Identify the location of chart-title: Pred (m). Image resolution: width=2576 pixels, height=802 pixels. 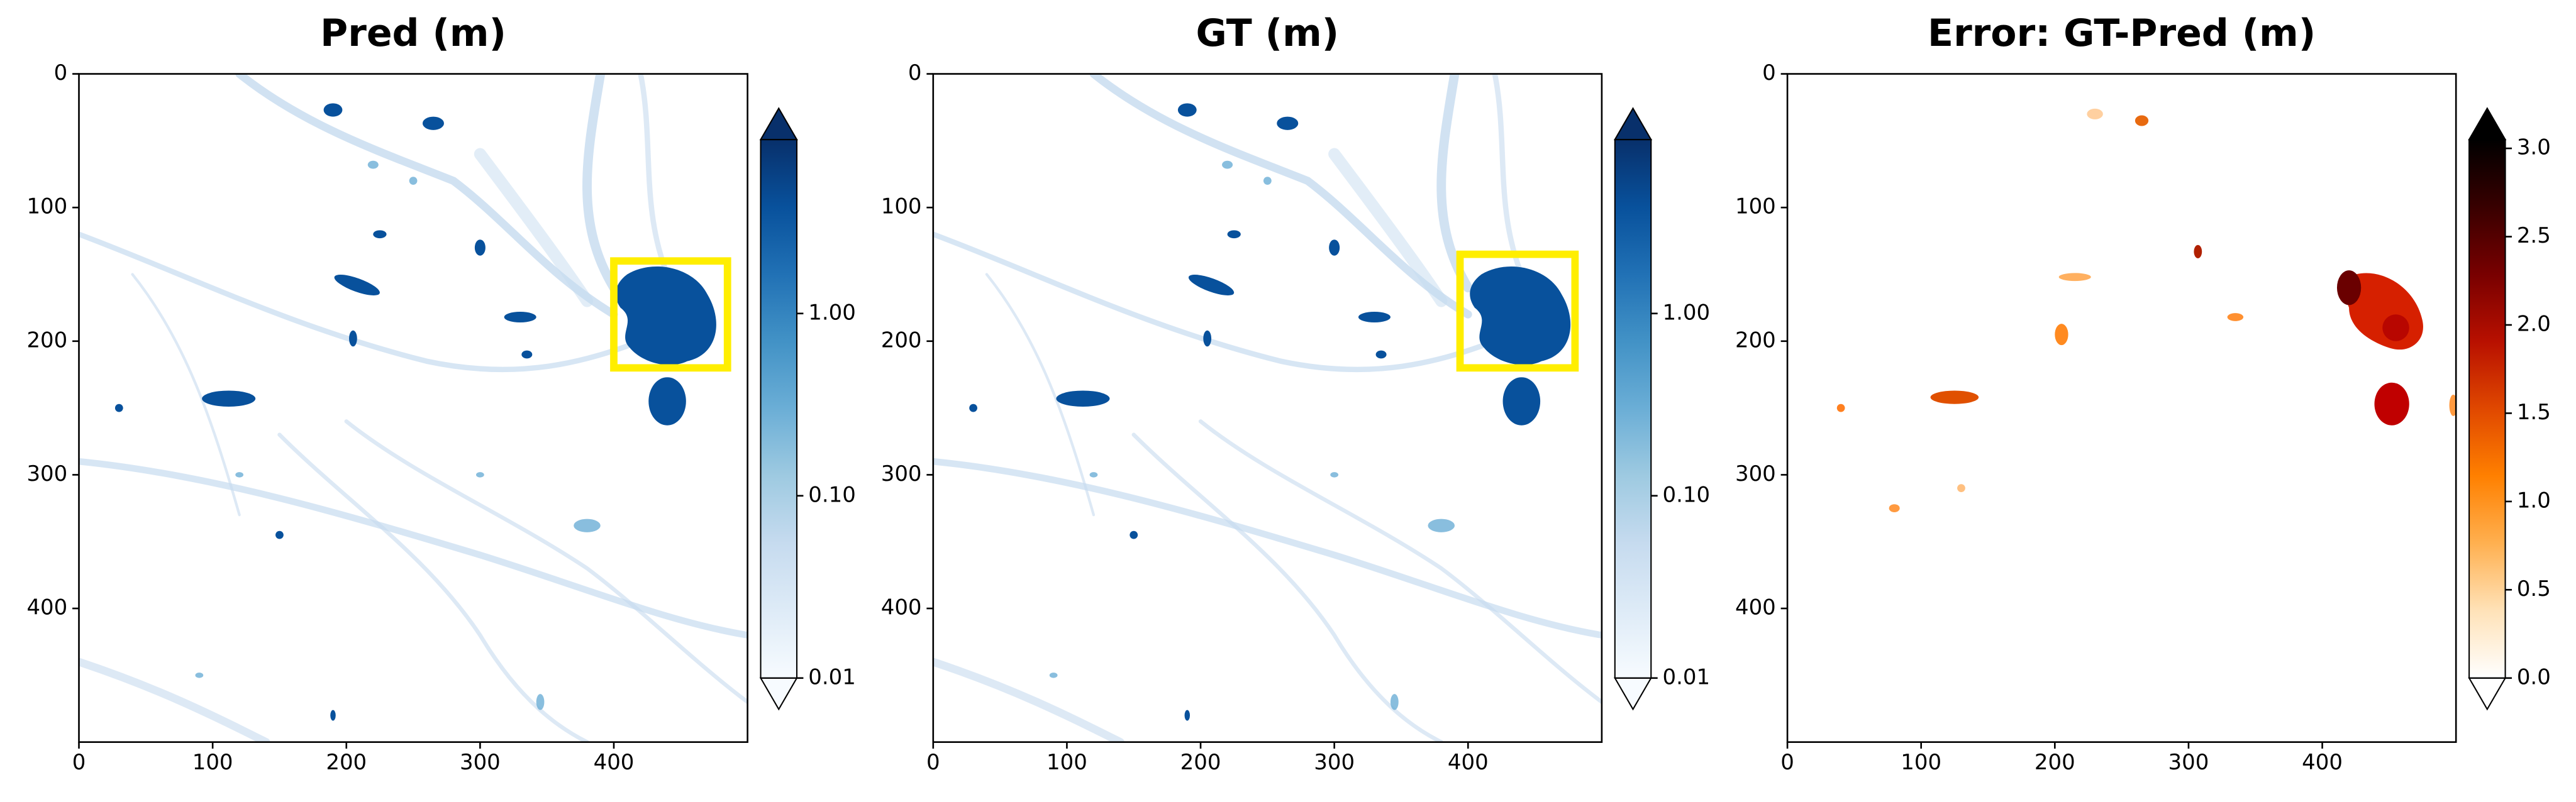
(413, 33).